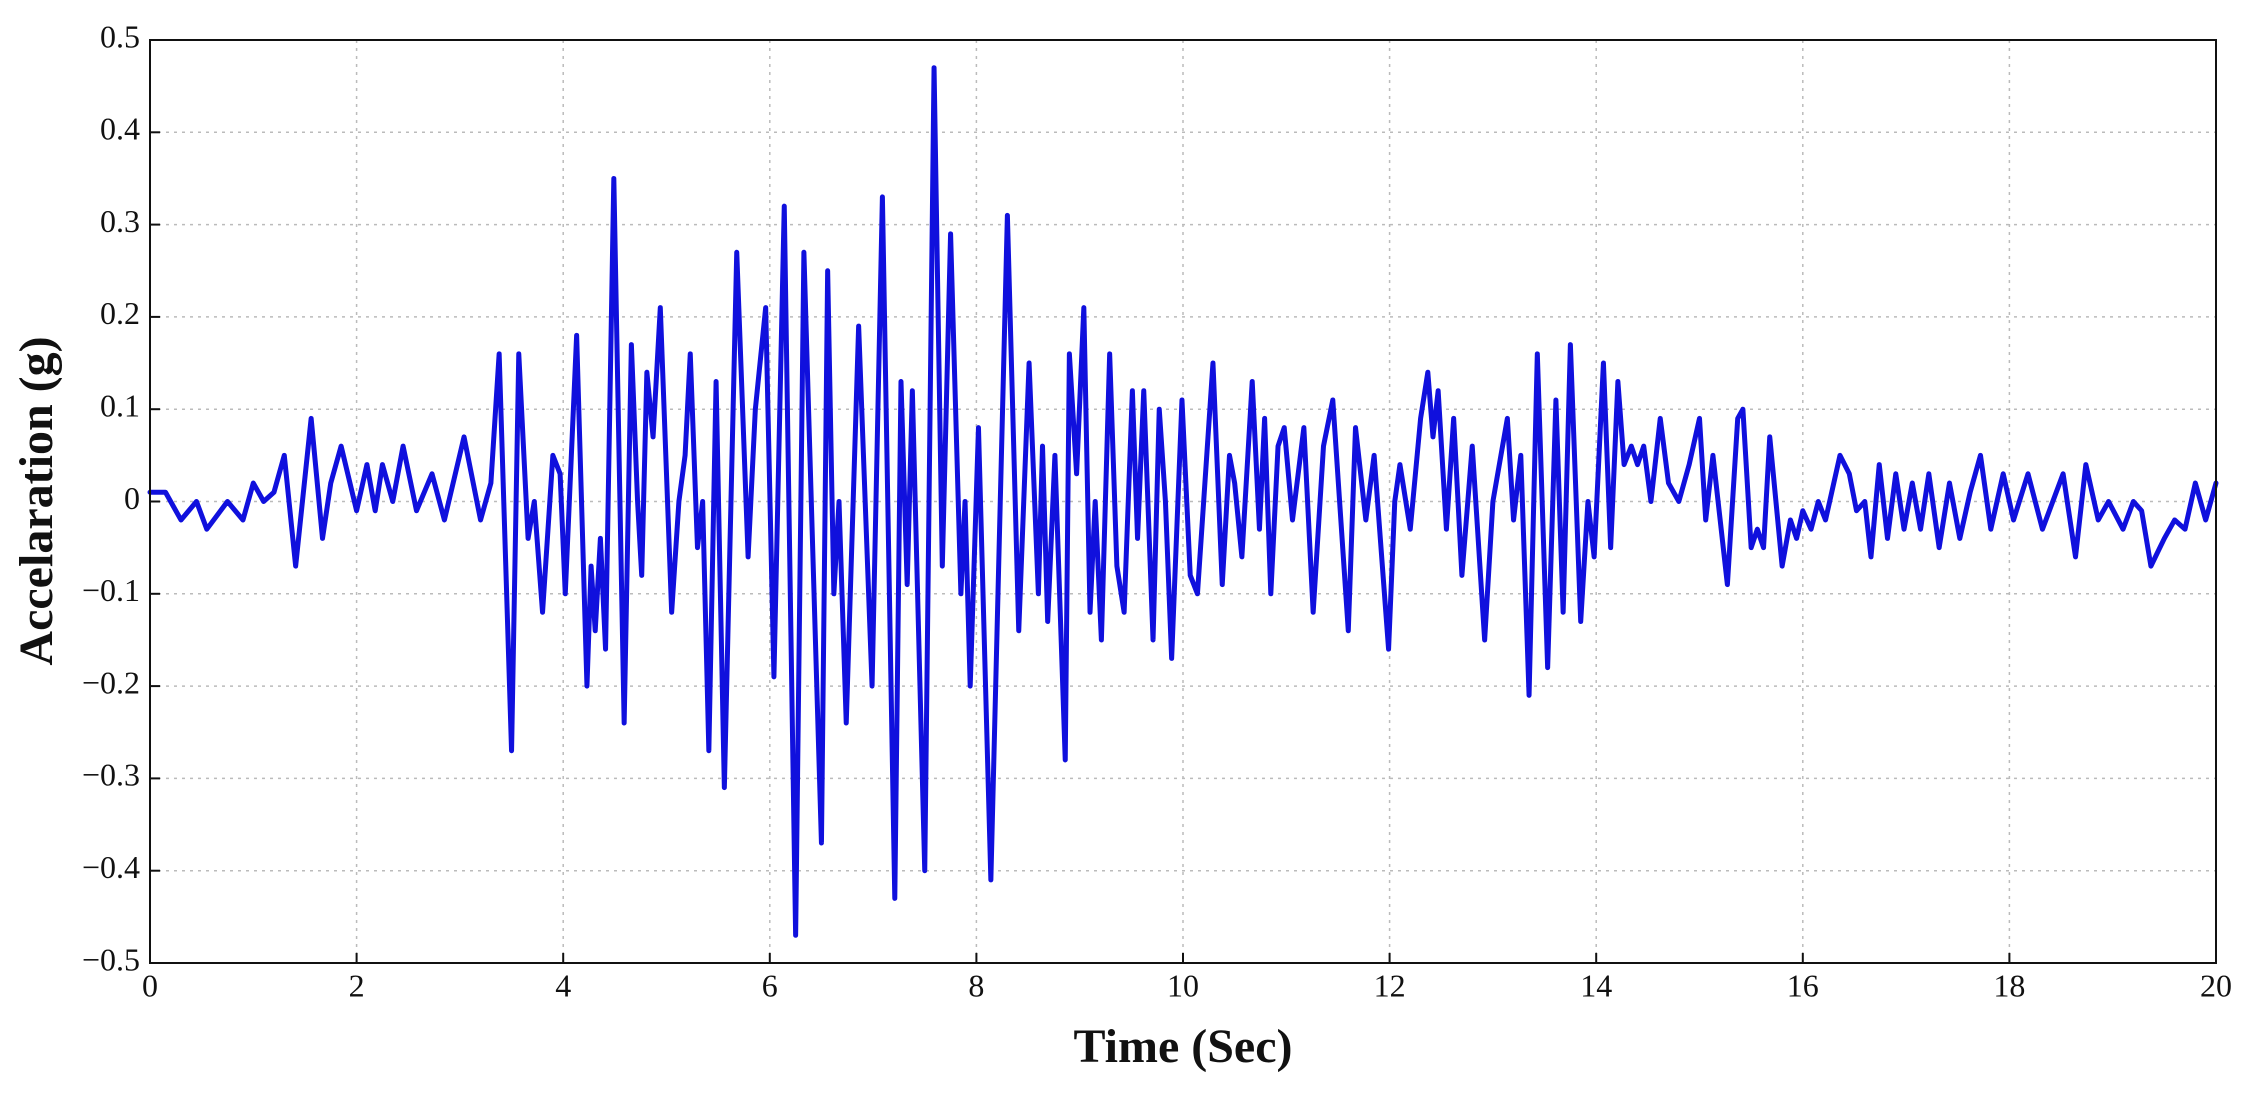 The height and width of the screenshot is (1098, 2260). Describe the element at coordinates (1390, 985) in the screenshot. I see `x-tick-label: 12` at that location.